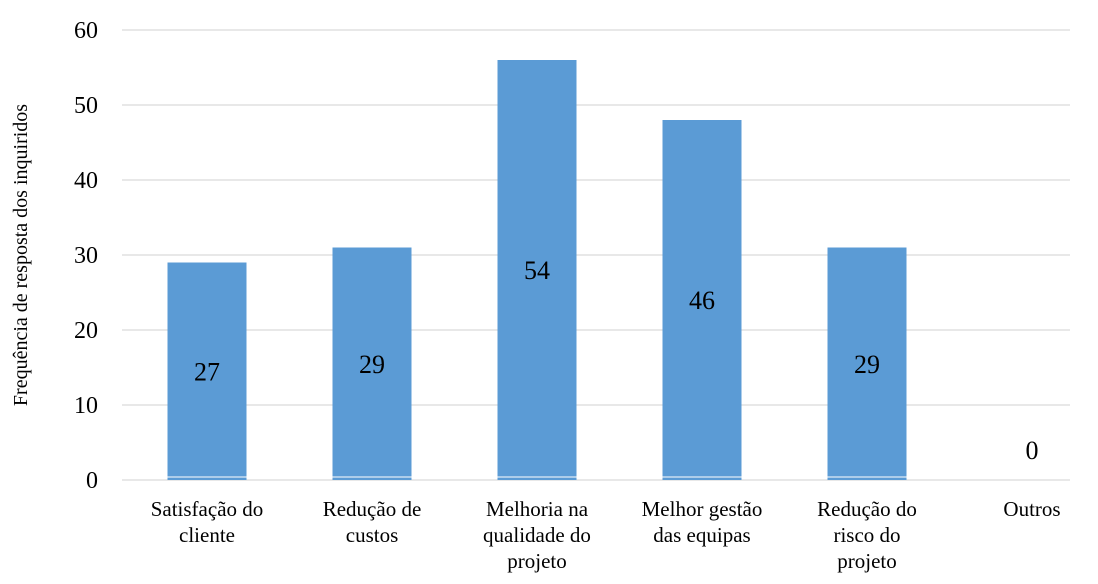  I want to click on x-category-label-line: Redução de, so click(372, 509).